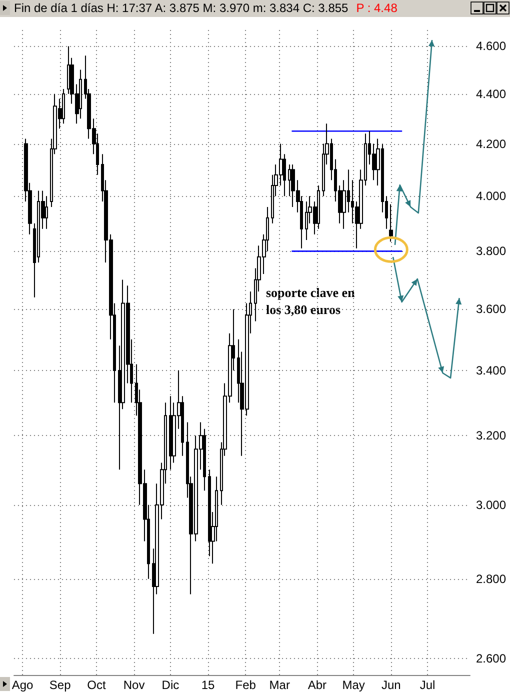  What do you see at coordinates (134, 685) in the screenshot?
I see `x-tick-label: Nov` at bounding box center [134, 685].